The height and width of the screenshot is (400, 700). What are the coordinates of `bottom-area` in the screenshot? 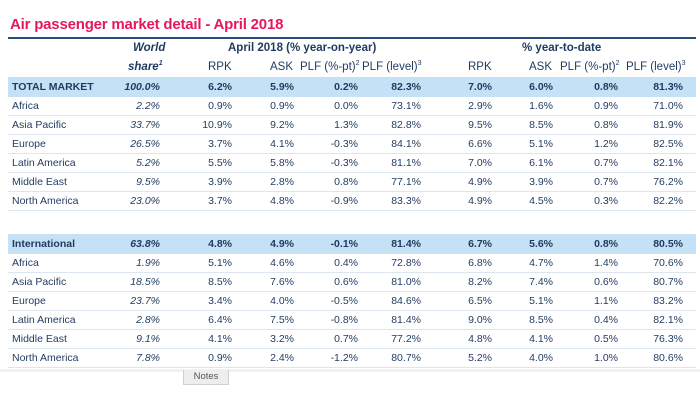 It's located at (350, 386).